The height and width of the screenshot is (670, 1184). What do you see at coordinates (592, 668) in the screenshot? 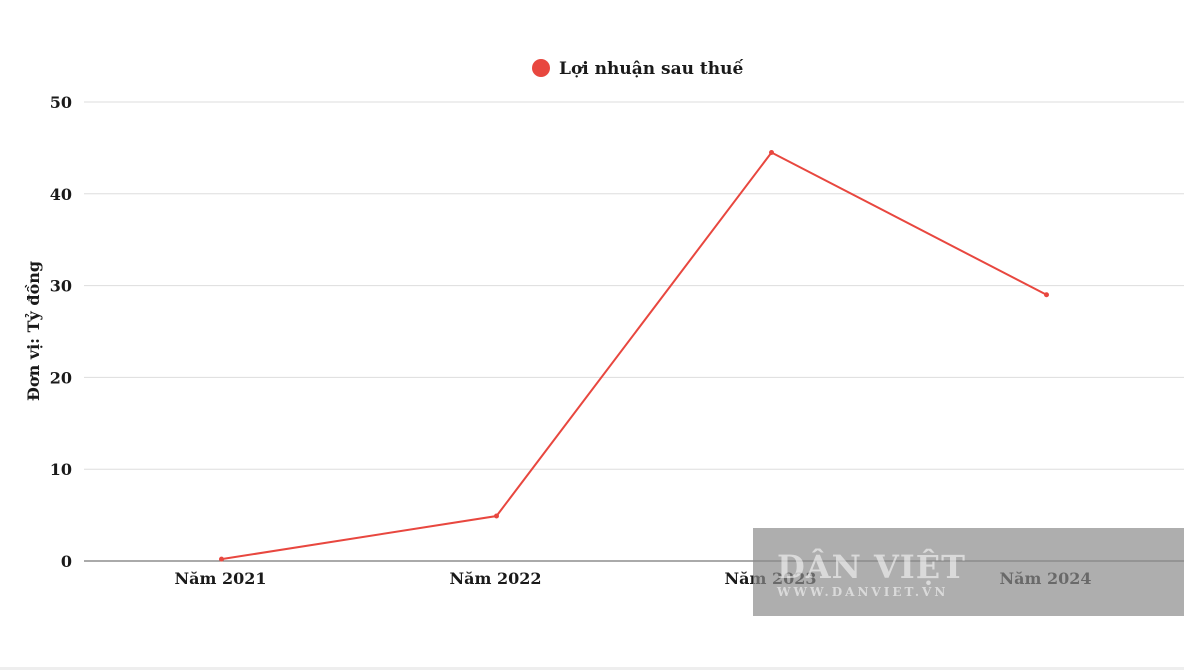
I see `bottom-divider` at bounding box center [592, 668].